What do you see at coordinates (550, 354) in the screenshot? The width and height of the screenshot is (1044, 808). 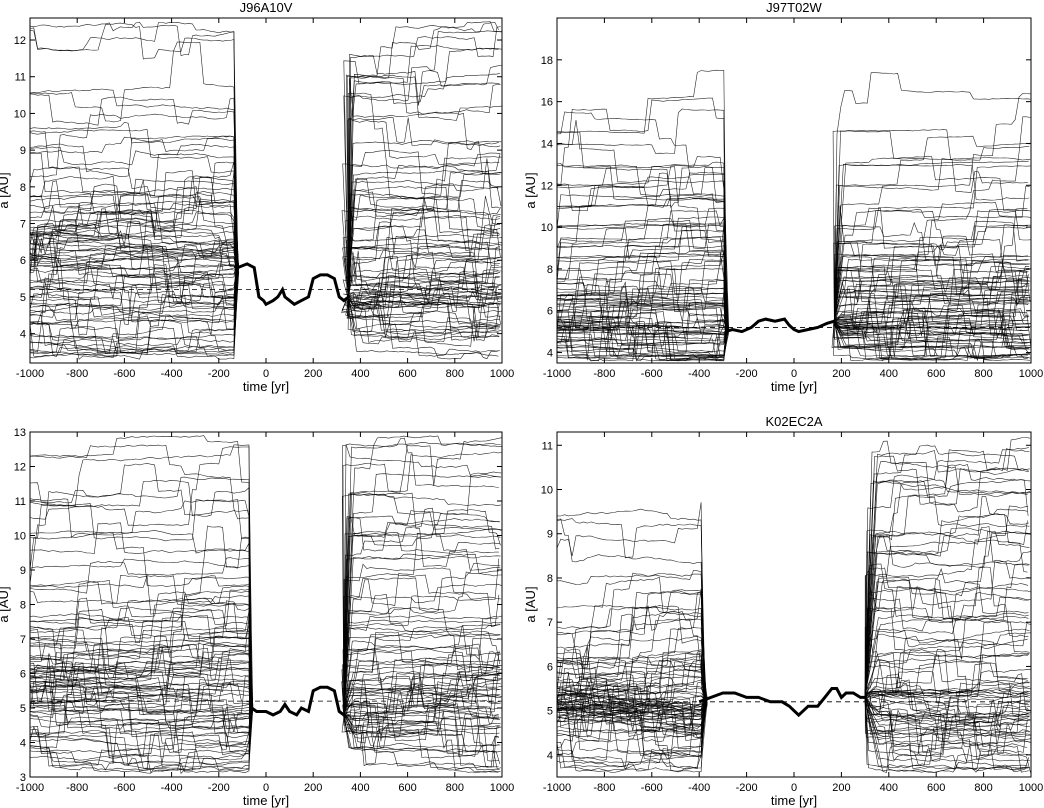 I see `y-tick-label: 4` at bounding box center [550, 354].